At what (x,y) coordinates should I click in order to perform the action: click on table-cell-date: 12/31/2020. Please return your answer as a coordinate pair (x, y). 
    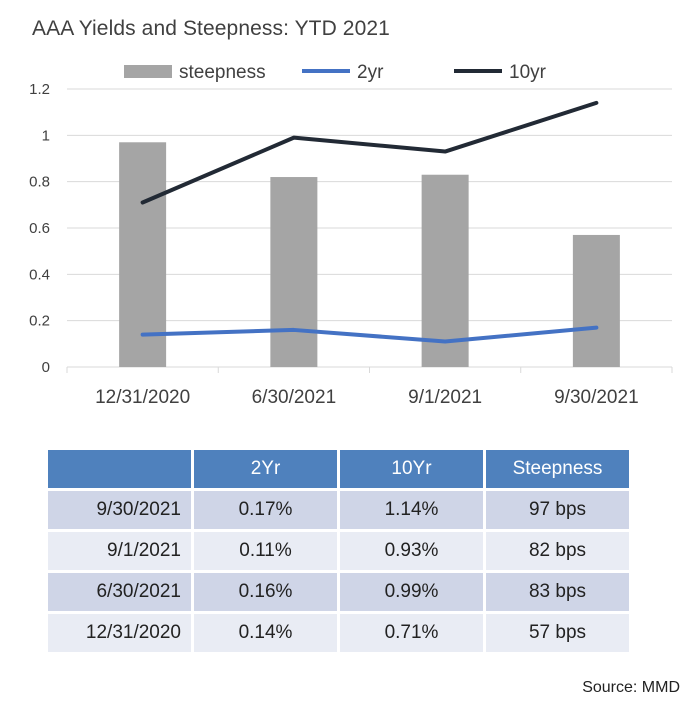
    Looking at the image, I should click on (119, 633).